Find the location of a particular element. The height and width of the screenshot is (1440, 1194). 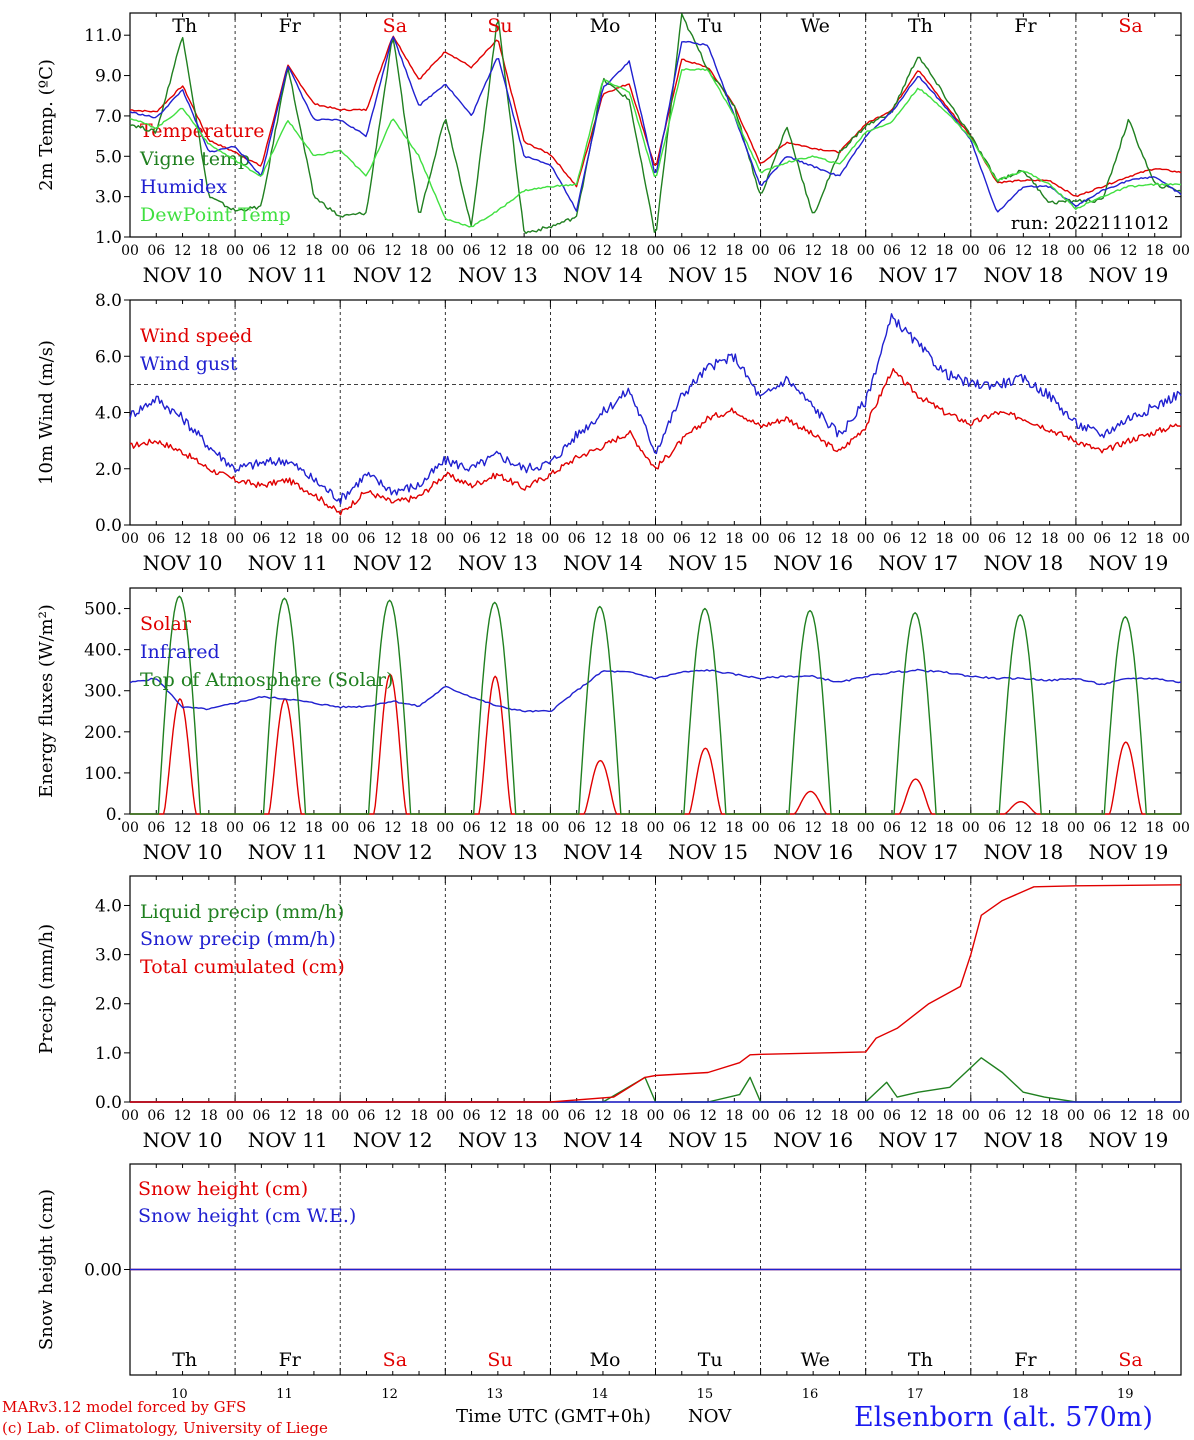

day-label: NOV 15 is located at coordinates (708, 1140).